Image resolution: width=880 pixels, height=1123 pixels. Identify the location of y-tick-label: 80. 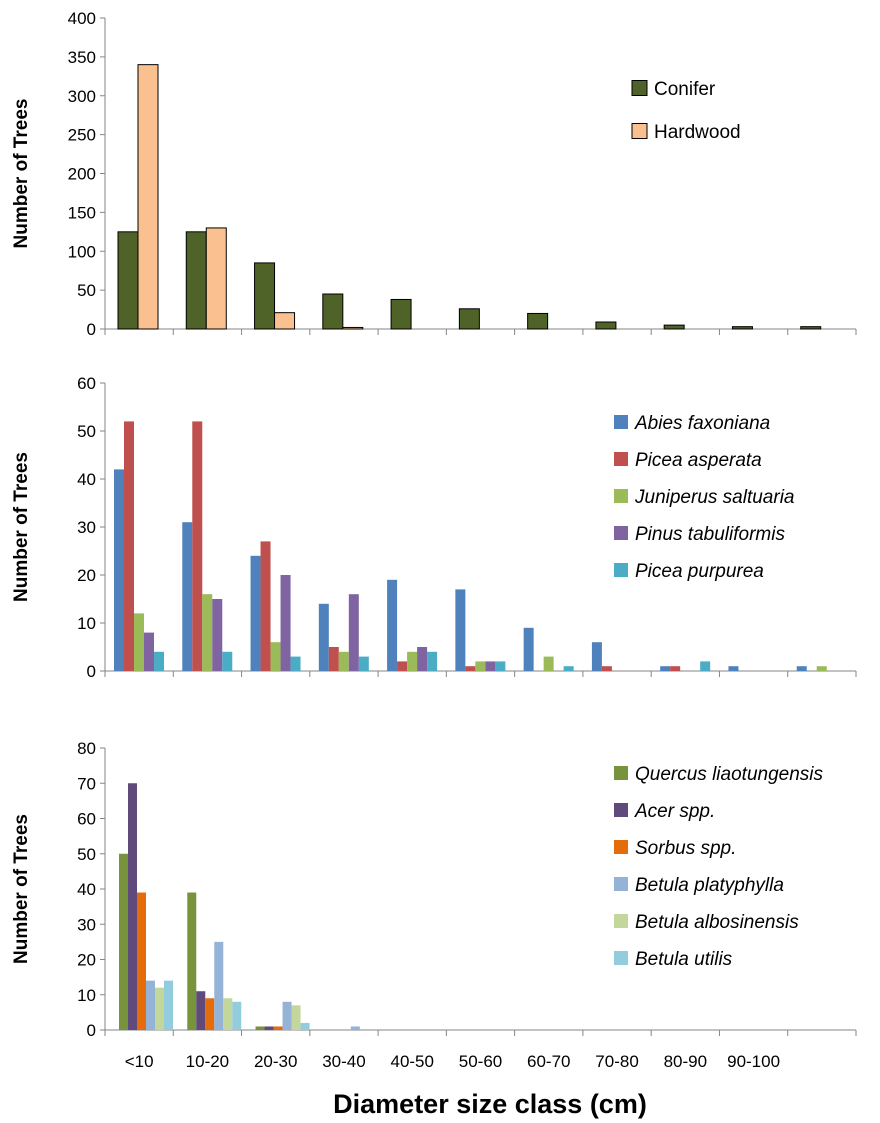
(86, 748).